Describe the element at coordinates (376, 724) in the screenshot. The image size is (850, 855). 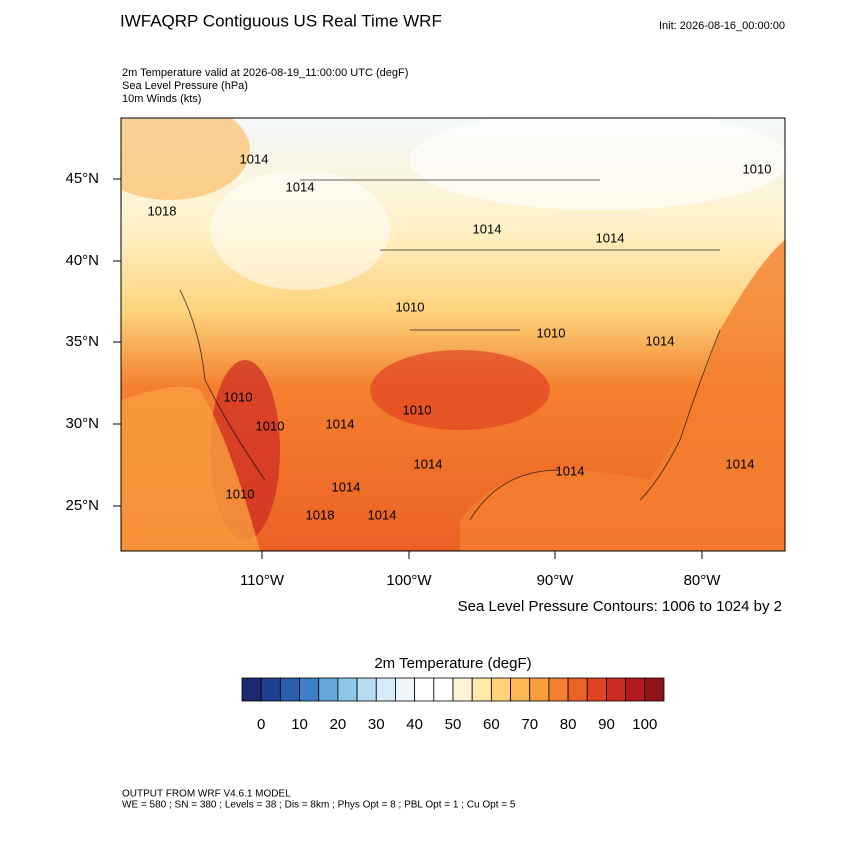
I see `colorbar-label: 30` at that location.